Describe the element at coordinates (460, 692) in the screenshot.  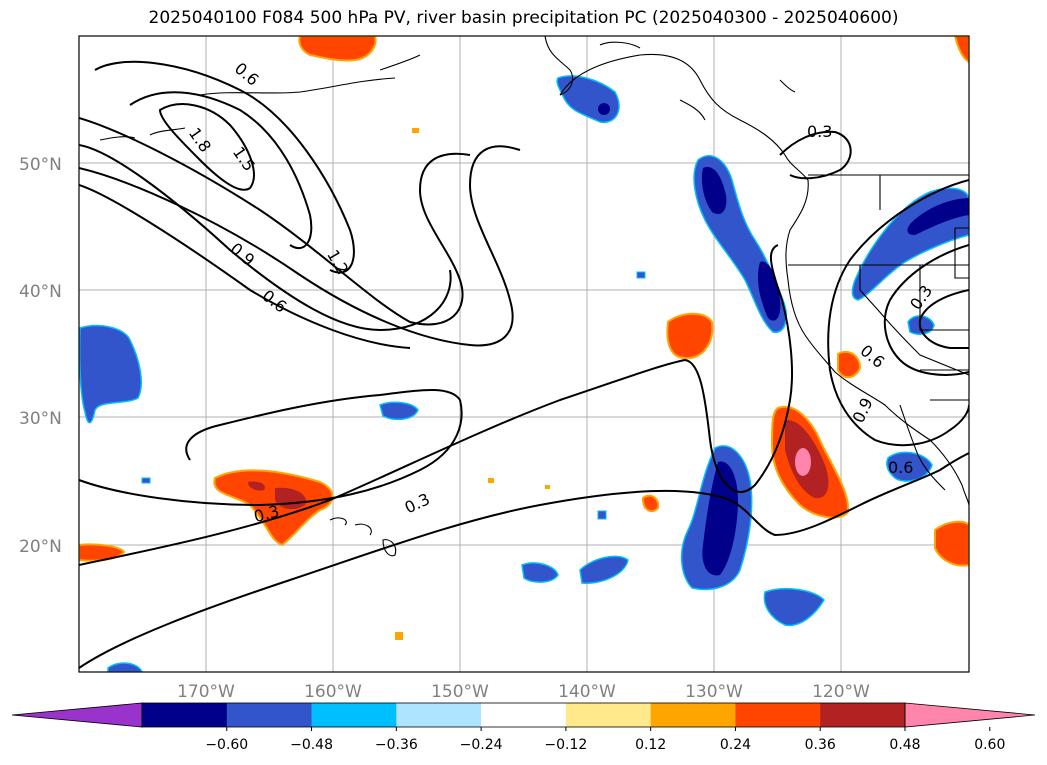
I see `lon-label: 150°W` at that location.